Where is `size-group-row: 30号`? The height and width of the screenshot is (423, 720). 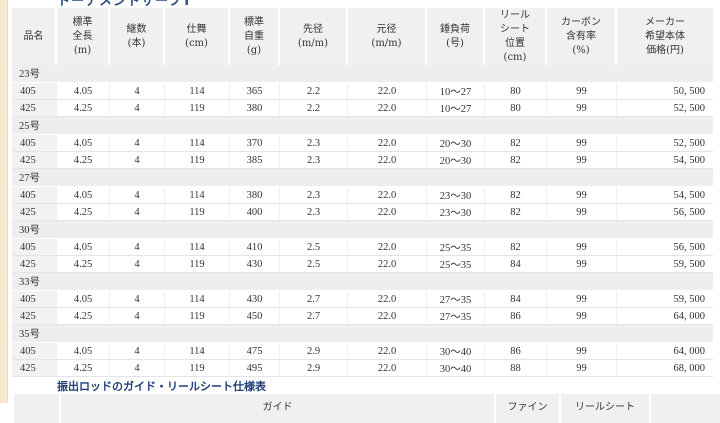
size-group-row: 30号 is located at coordinates (362, 230).